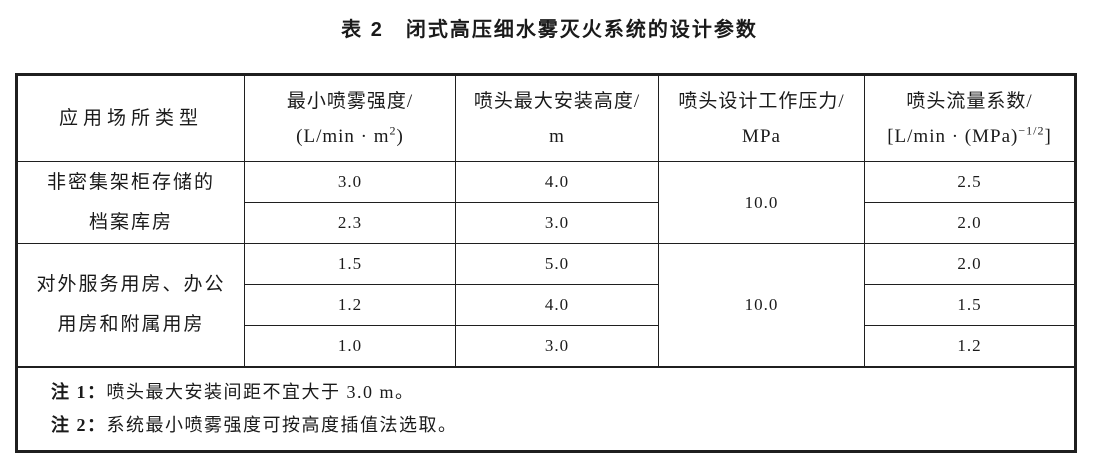  What do you see at coordinates (79, 391) in the screenshot?
I see `note-label: 注 1：` at bounding box center [79, 391].